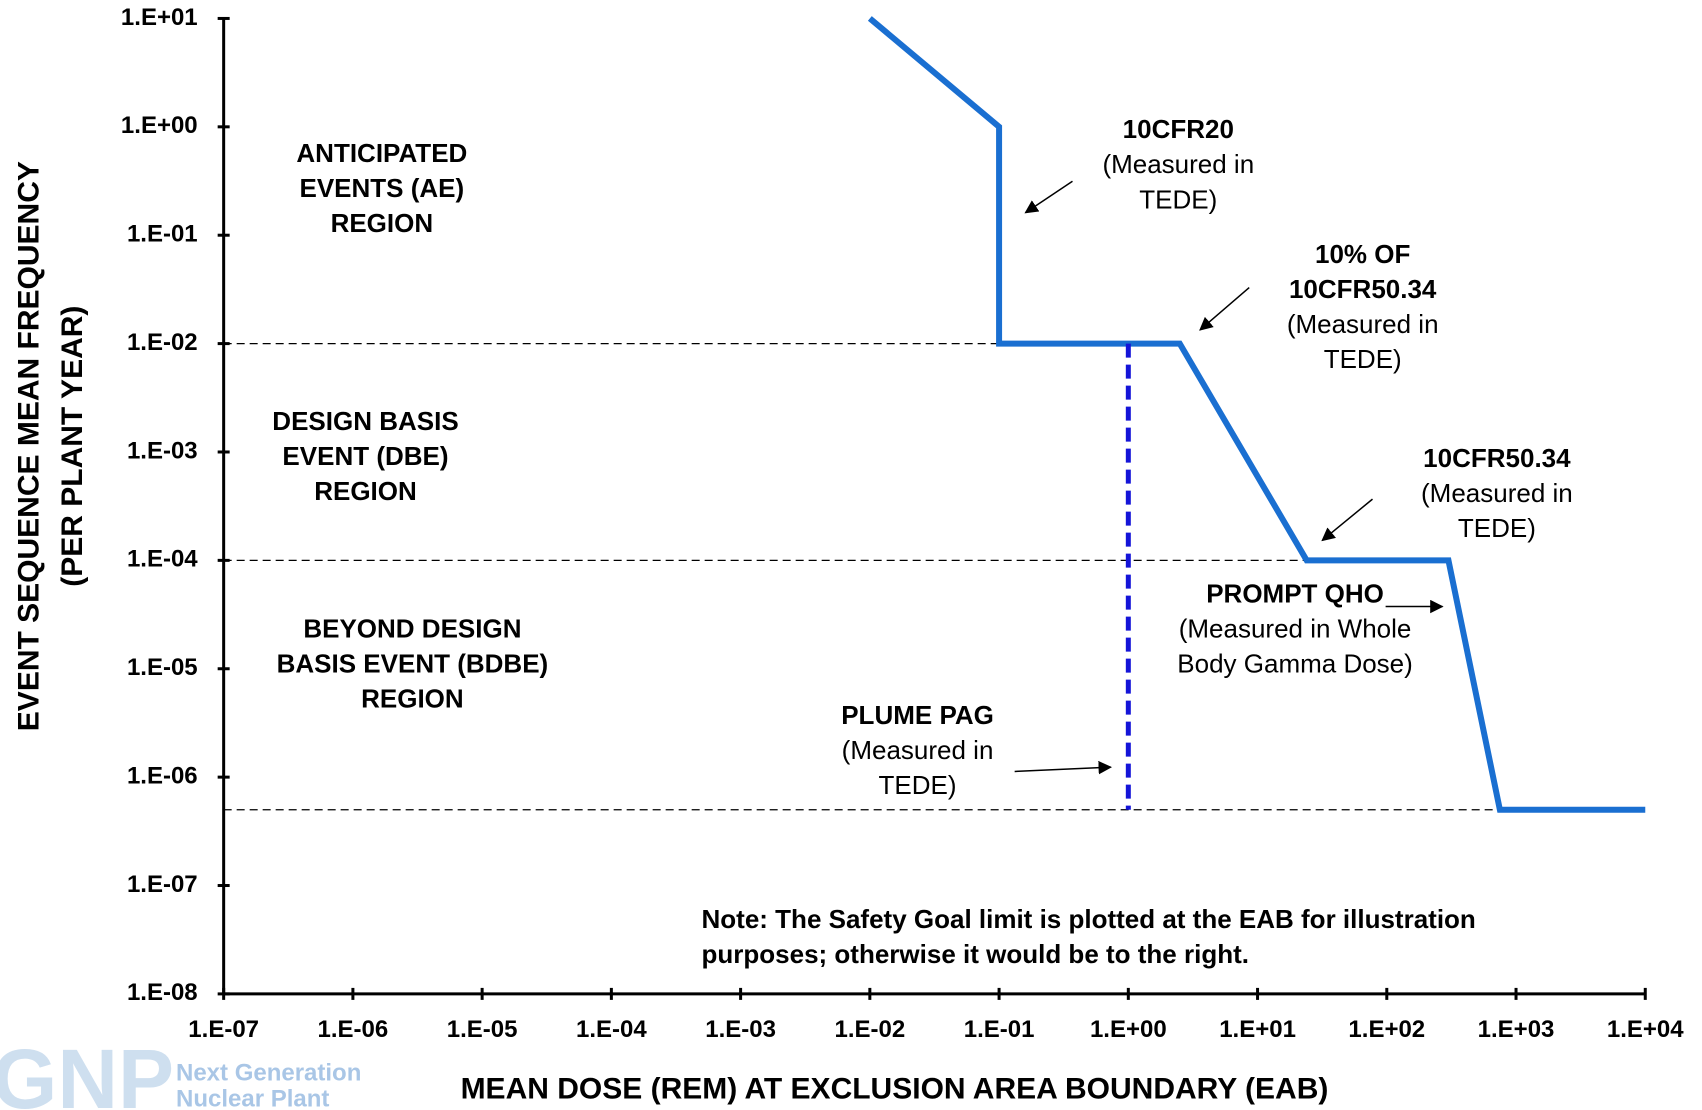 This screenshot has width=1702, height=1110. What do you see at coordinates (1362, 254) in the screenshot?
I see `annotation-bold: 10% OF` at bounding box center [1362, 254].